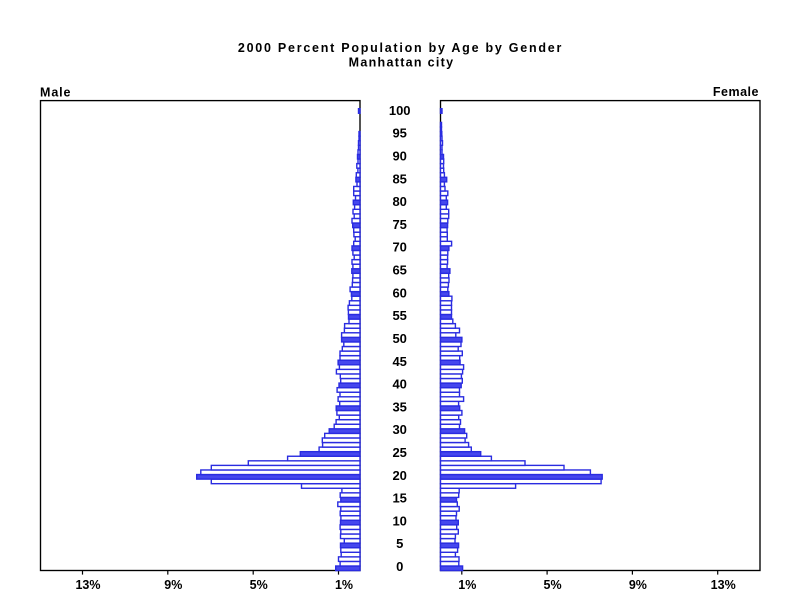 Image resolution: width=800 pixels, height=605 pixels. What do you see at coordinates (399, 247) in the screenshot?
I see `svg-text: 70` at bounding box center [399, 247].